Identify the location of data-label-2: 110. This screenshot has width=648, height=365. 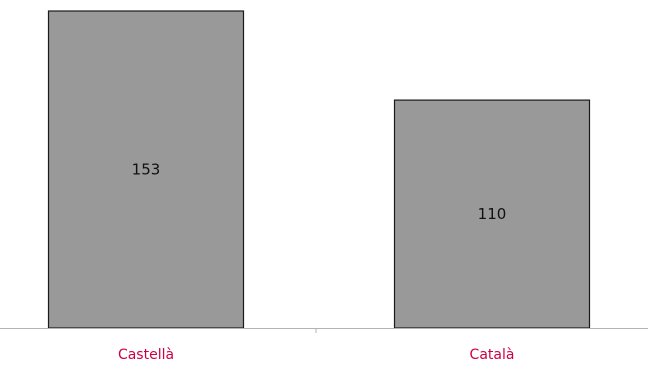
(492, 214).